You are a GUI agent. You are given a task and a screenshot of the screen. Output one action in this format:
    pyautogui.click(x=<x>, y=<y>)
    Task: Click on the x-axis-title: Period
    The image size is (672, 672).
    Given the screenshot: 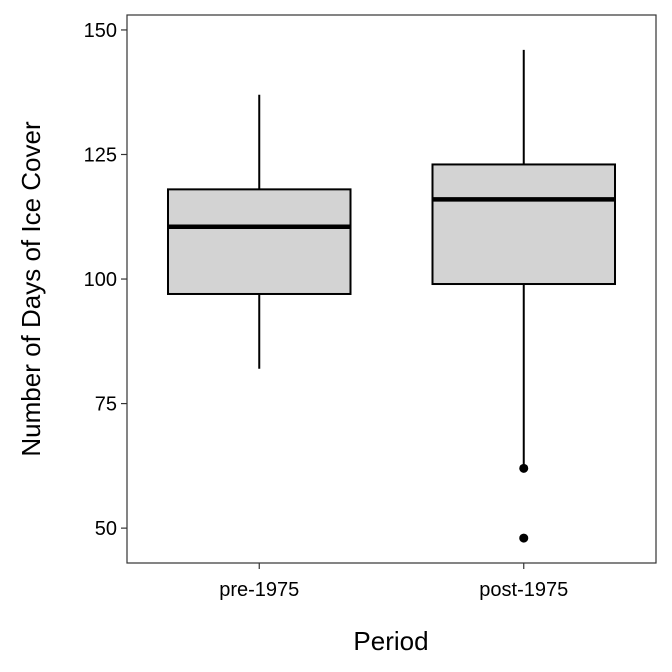 What is the action you would take?
    pyautogui.click(x=390, y=641)
    